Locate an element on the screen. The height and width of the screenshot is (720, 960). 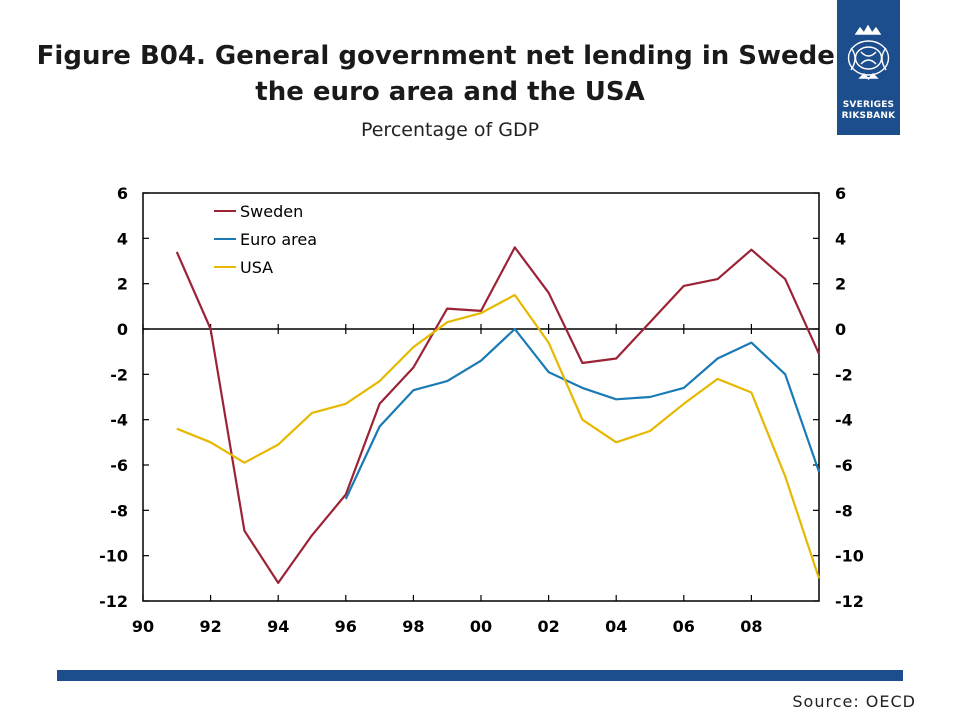
x-tick-label: 98 is located at coordinates (413, 626).